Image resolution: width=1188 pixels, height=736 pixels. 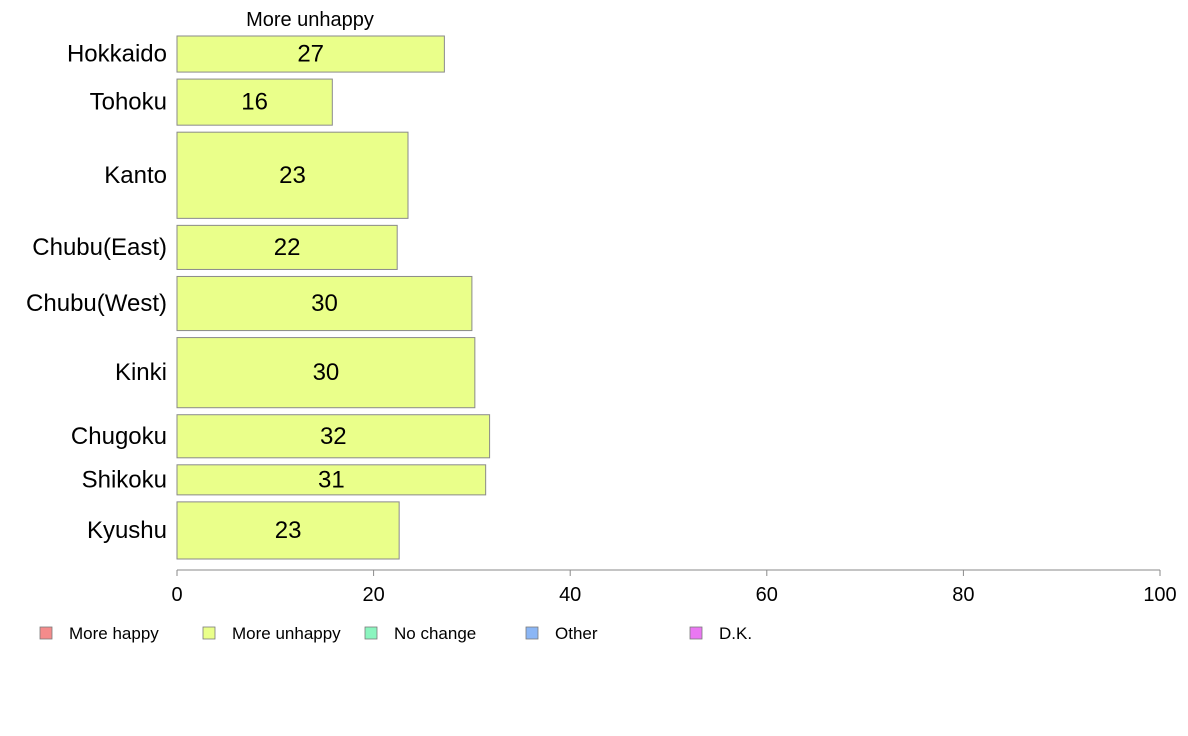 I want to click on bar-chubu-west-, so click(x=324, y=303).